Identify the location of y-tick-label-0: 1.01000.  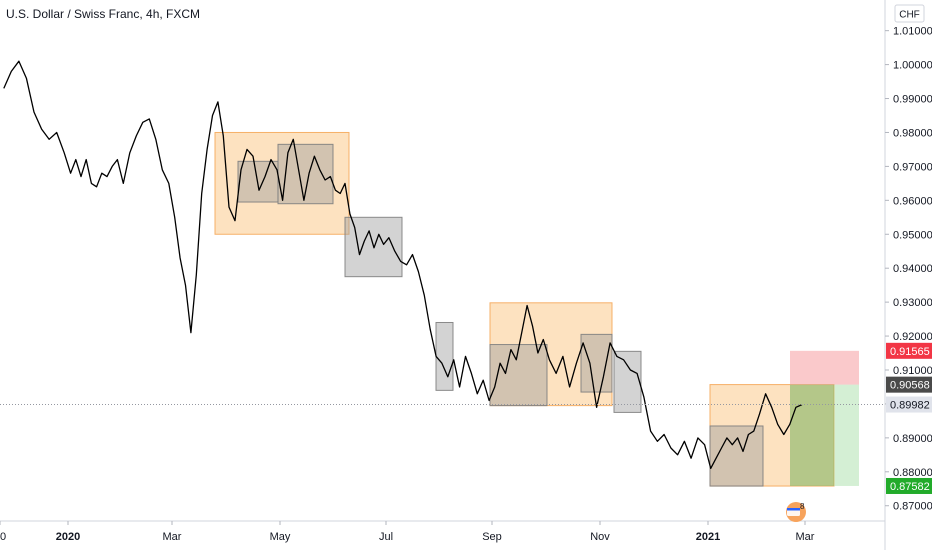
(912, 32).